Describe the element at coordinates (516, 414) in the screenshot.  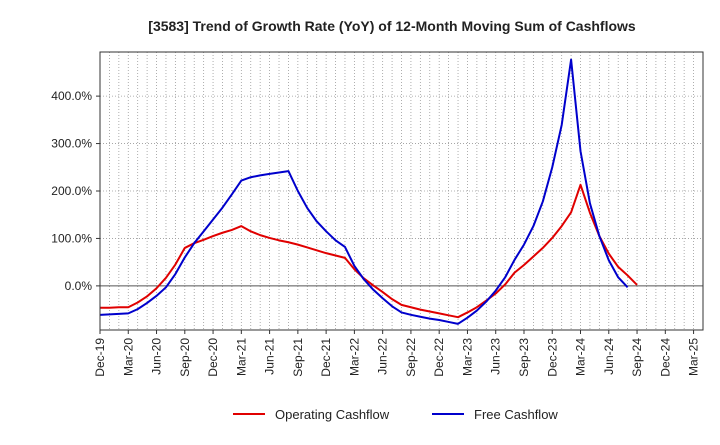
I see `legend-label-free-cashflow: Free Cashflow` at that location.